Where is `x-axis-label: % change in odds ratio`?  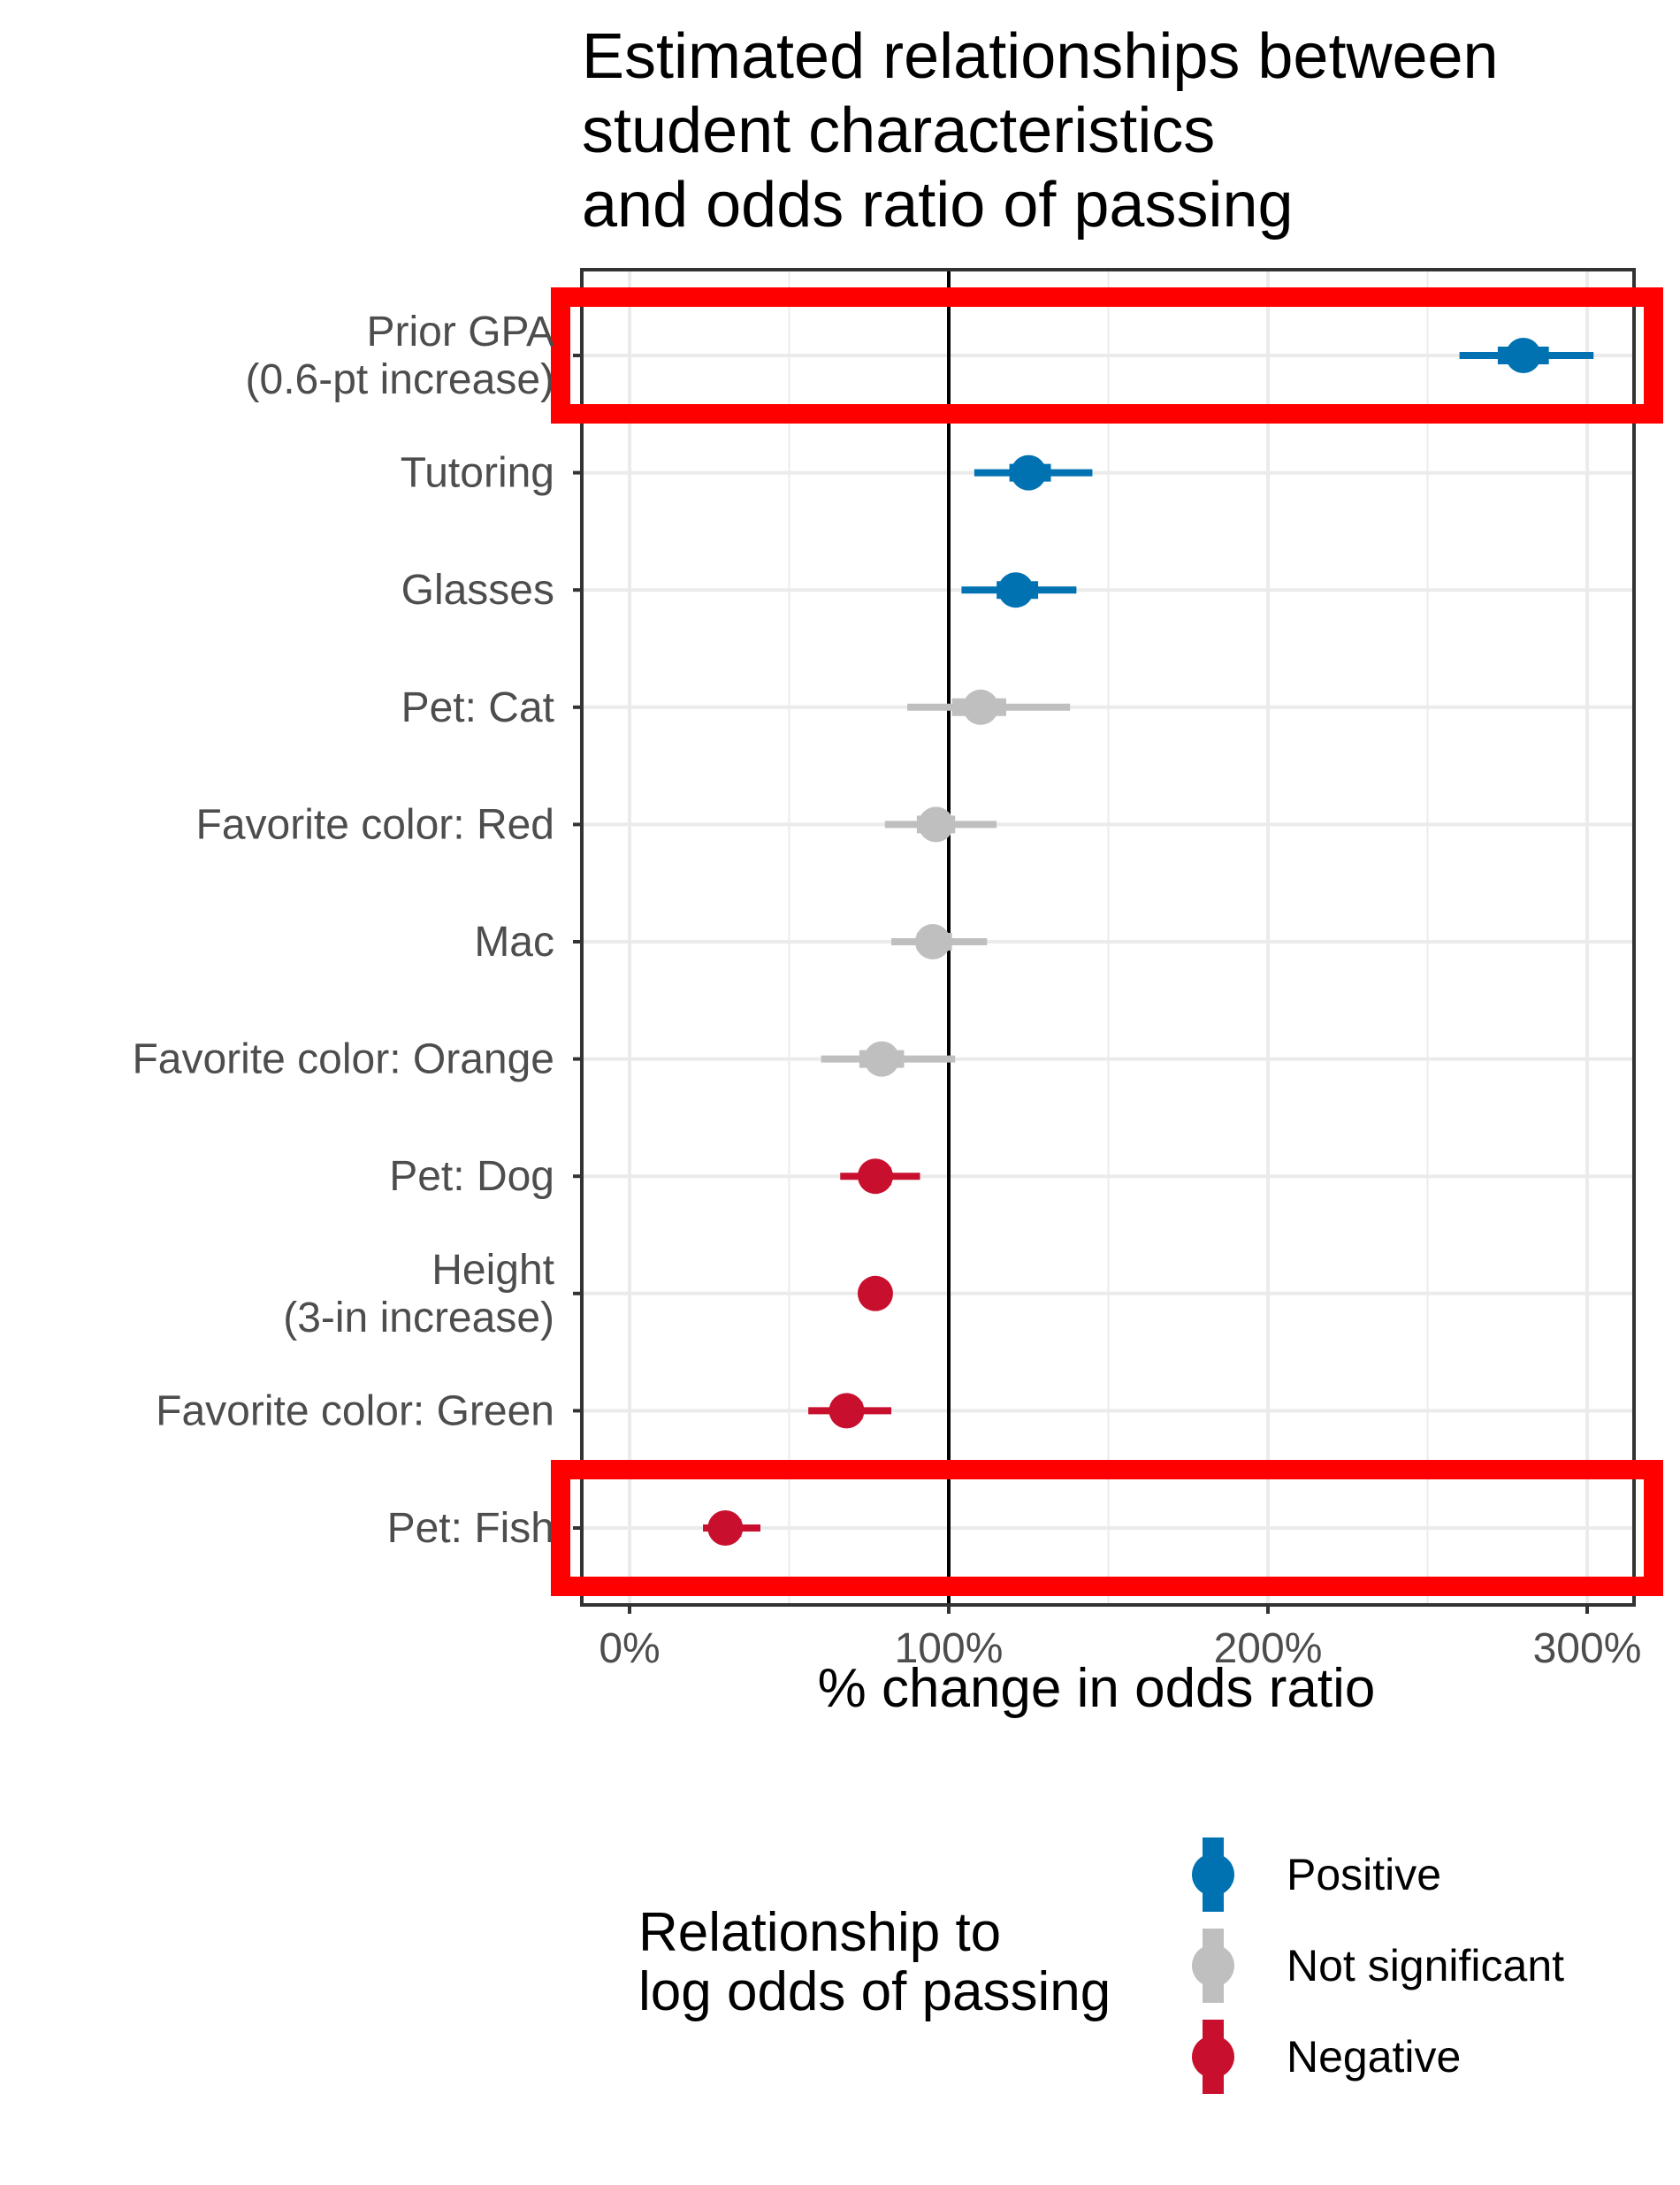 x-axis-label: % change in odds ratio is located at coordinates (1097, 1688).